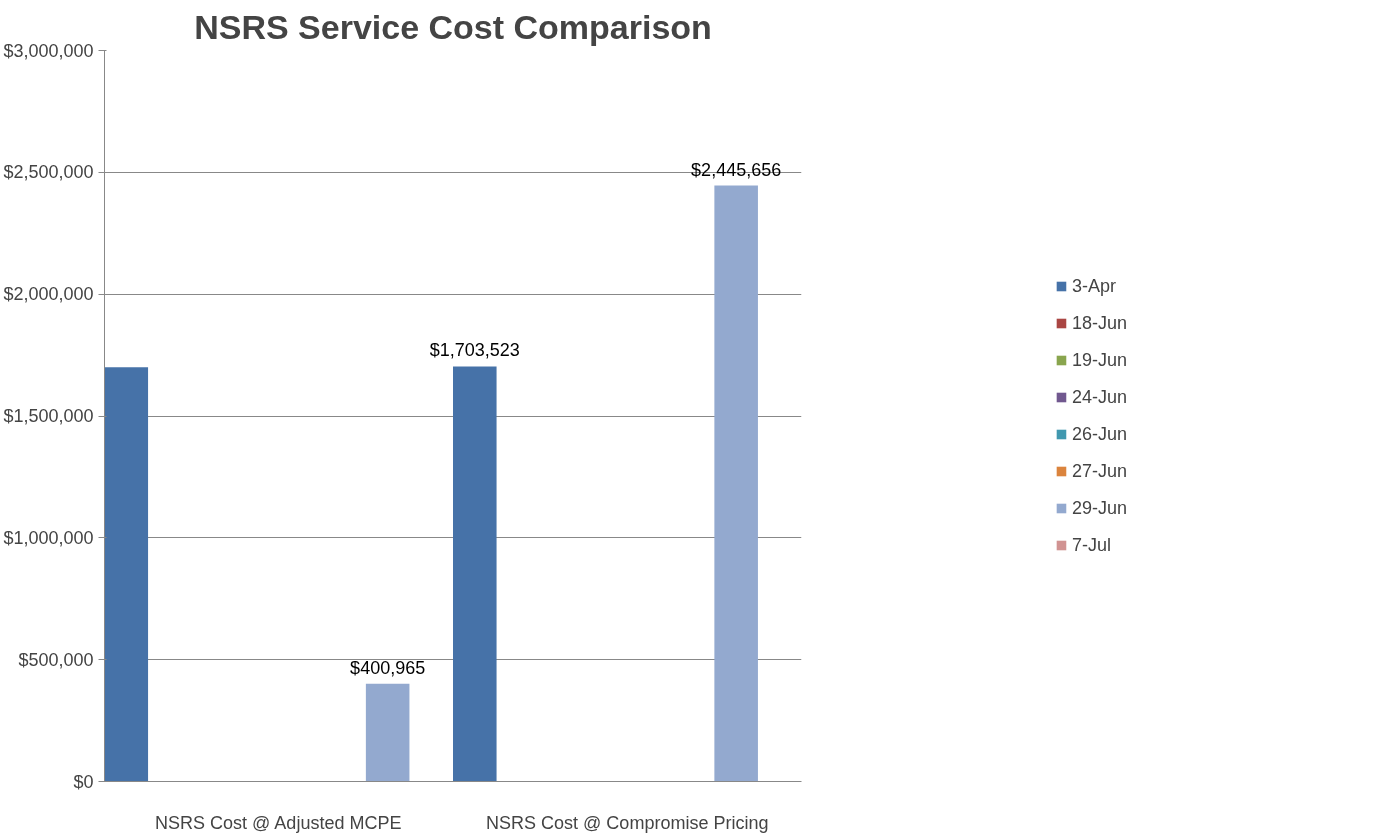 The width and height of the screenshot is (1381, 835). Describe the element at coordinates (453, 26) in the screenshot. I see `chart-title: NSRS Service Cost Comparison` at that location.